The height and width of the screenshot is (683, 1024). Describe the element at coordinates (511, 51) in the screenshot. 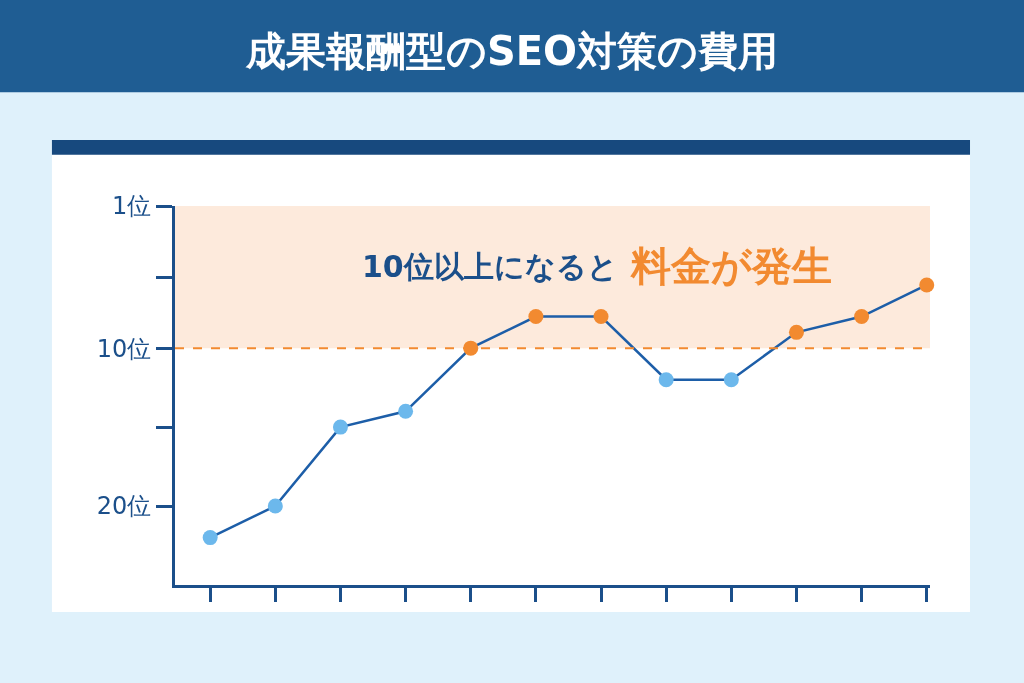

I see `chart-title: 成果報酬型のSEO対策の費用` at that location.